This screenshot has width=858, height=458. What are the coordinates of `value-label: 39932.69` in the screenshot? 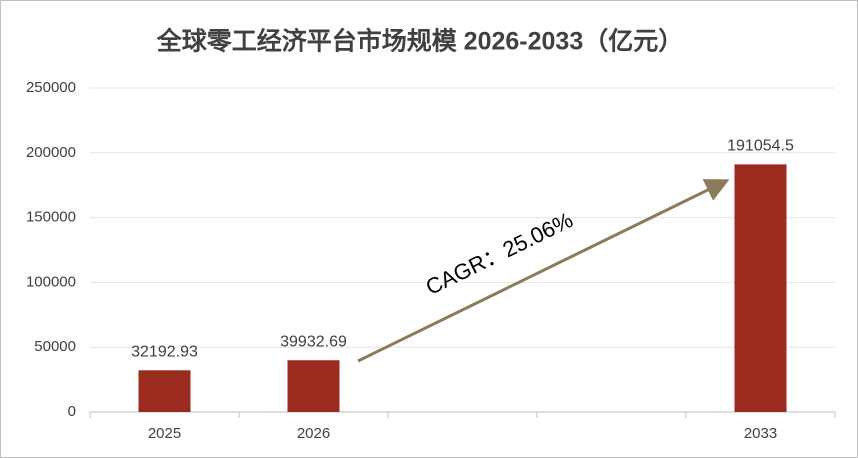 It's located at (313, 341).